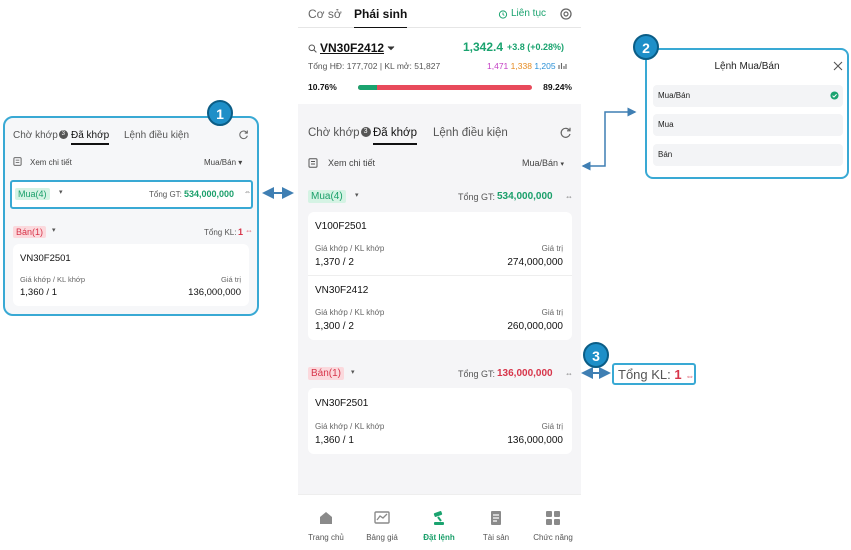 The image size is (851, 550). I want to click on tab-co-so: Cơ sở, so click(325, 14).